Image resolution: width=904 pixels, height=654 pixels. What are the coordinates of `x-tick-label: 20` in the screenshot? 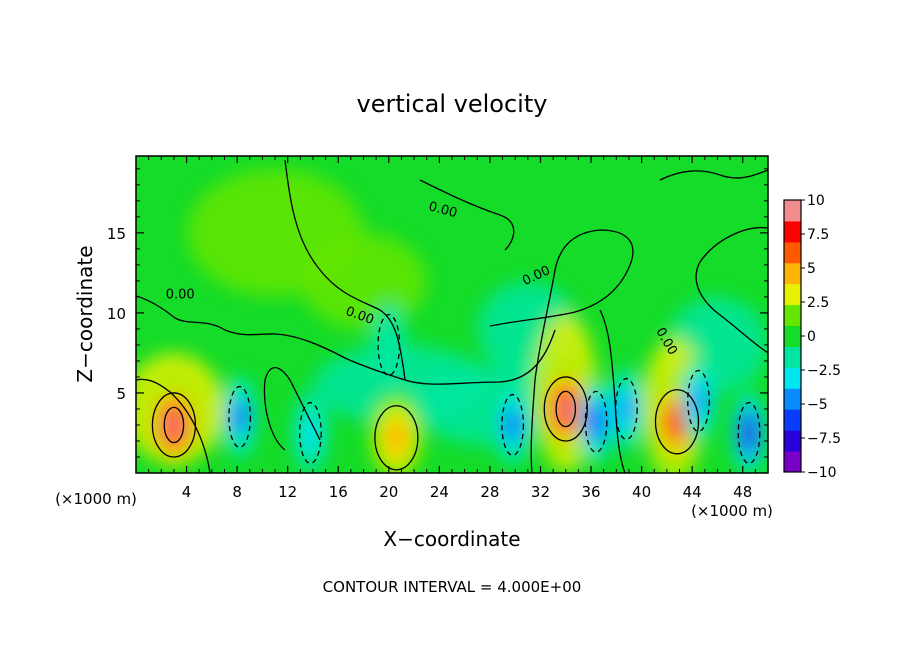 It's located at (388, 492).